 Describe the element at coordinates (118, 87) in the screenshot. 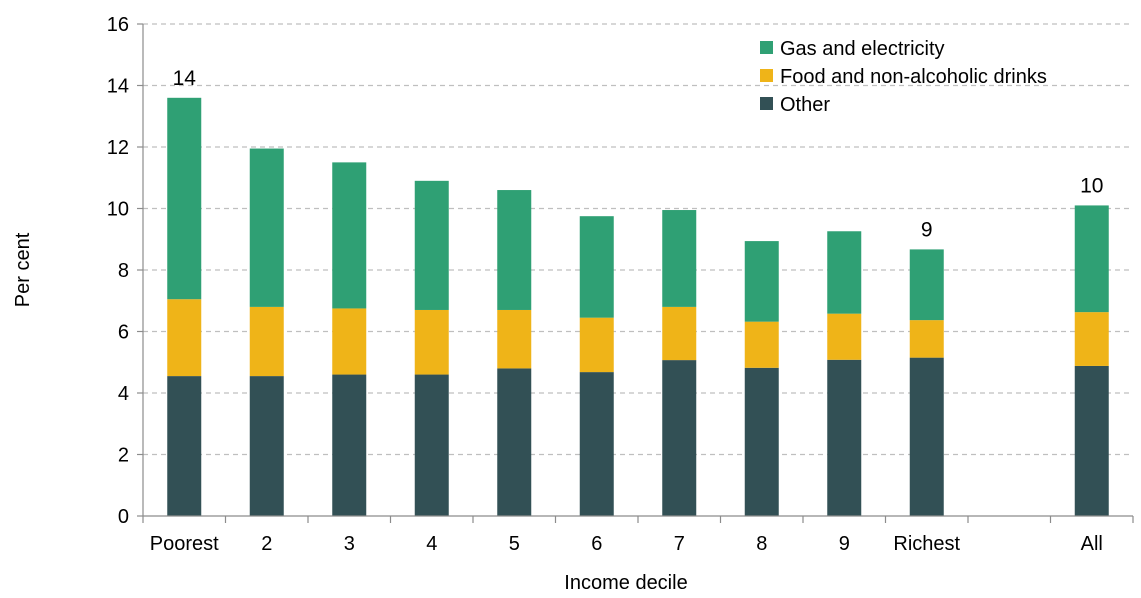

I see `y-tick-label: 14` at that location.